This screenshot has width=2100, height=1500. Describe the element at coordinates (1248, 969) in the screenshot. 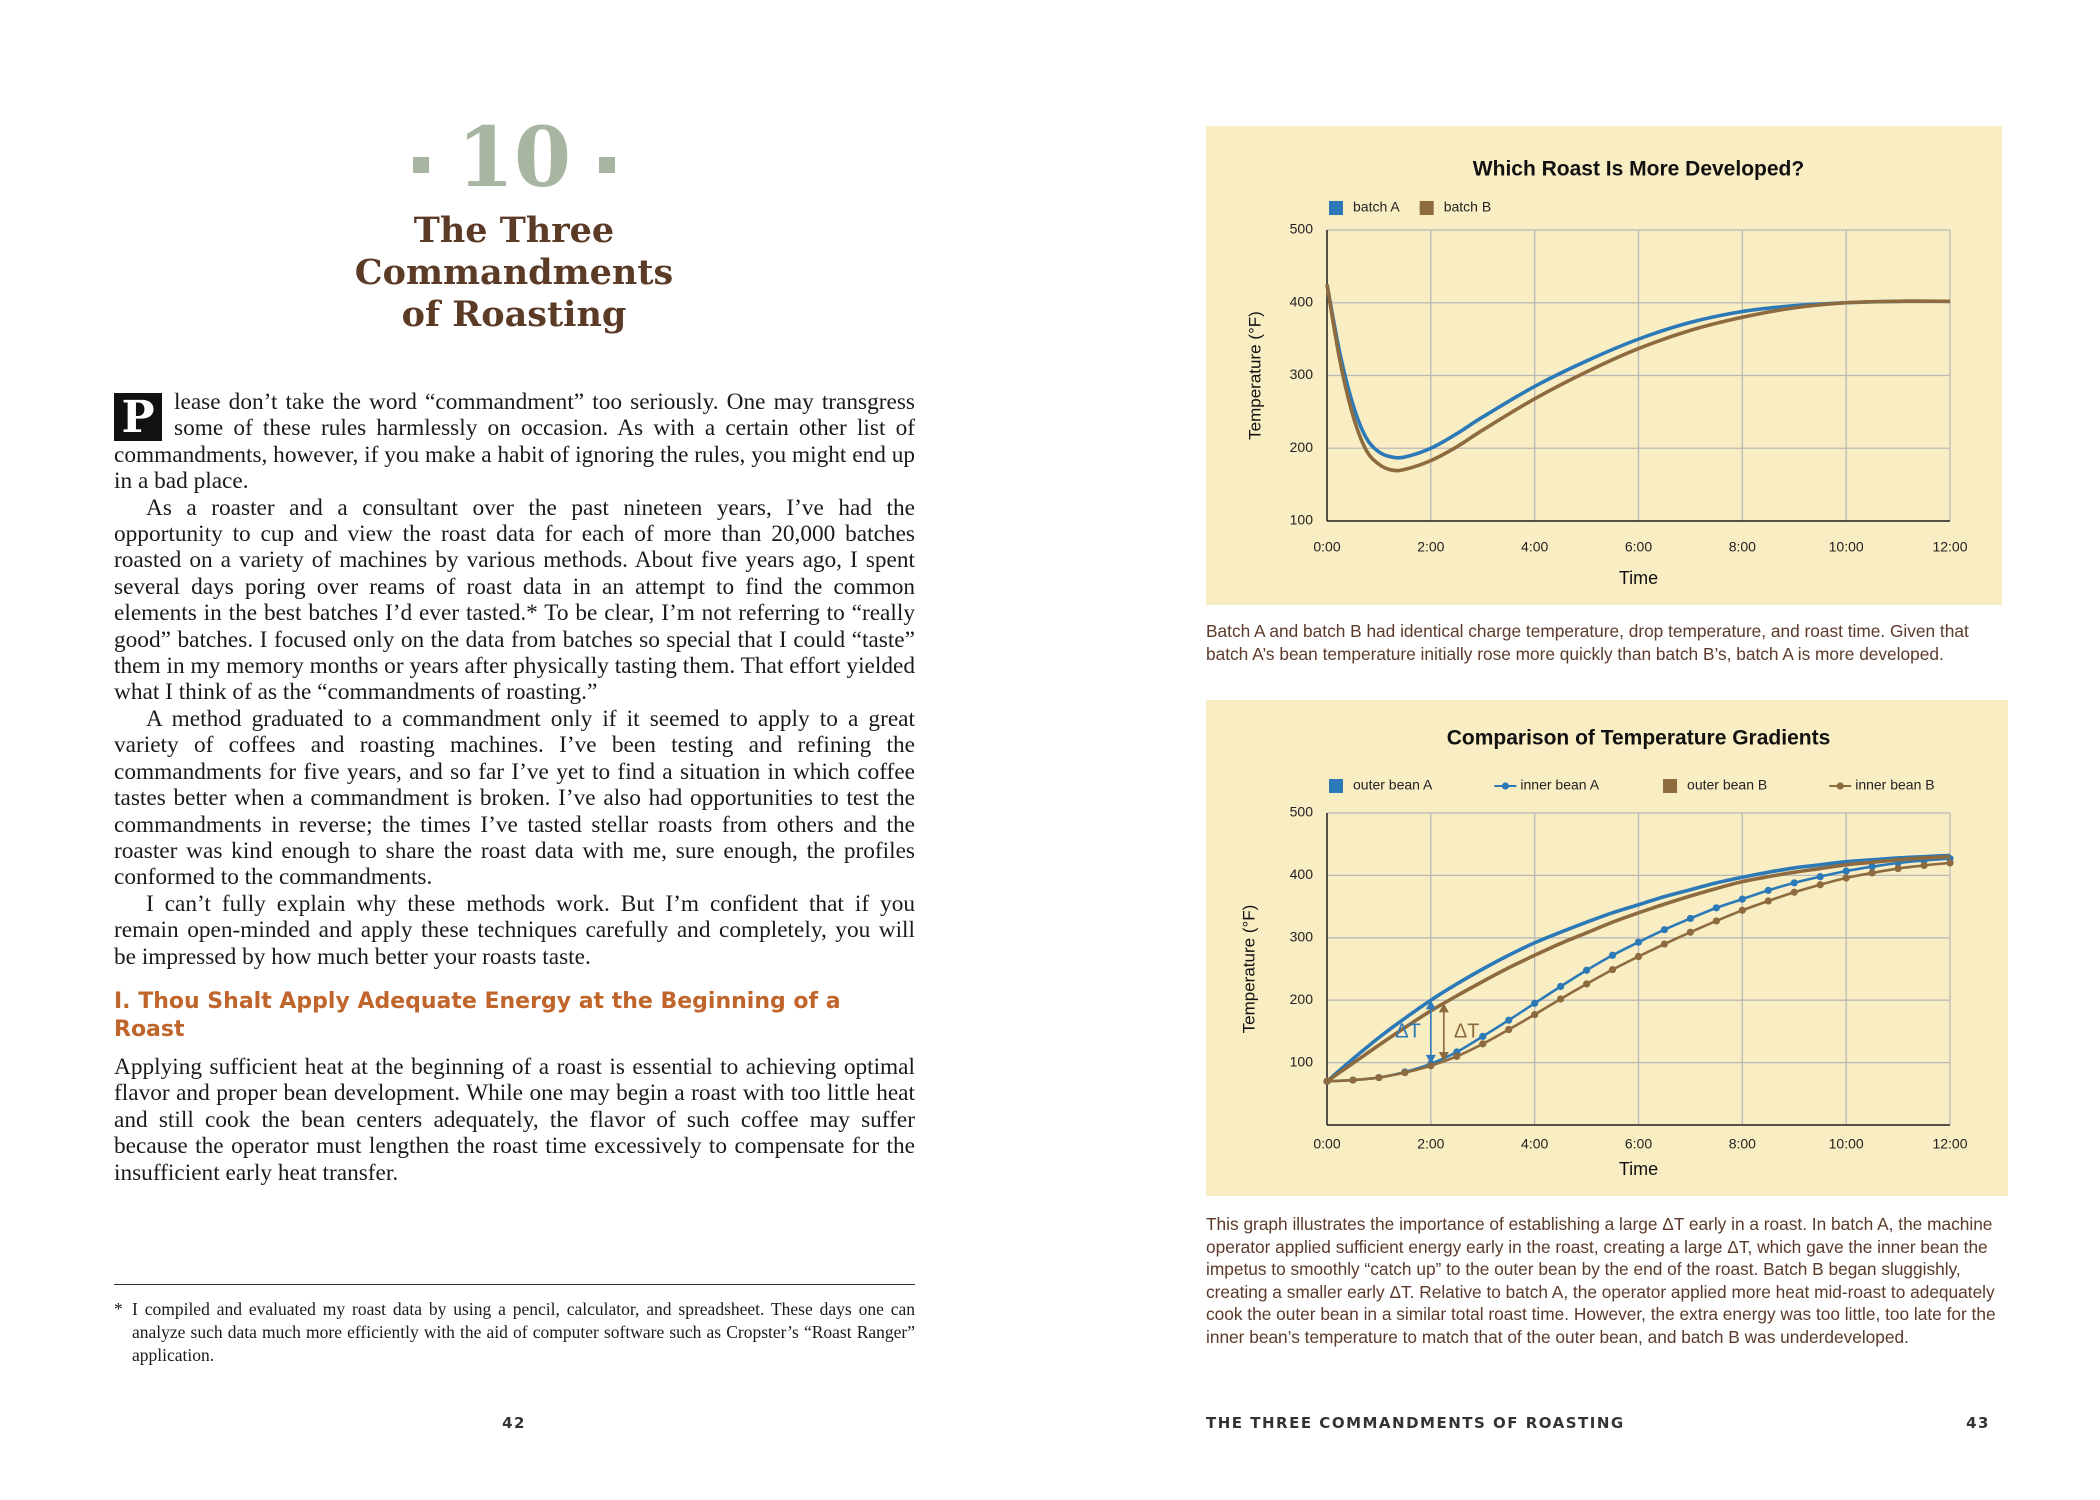

I see `y-axis-label: Temperature (°F)` at that location.